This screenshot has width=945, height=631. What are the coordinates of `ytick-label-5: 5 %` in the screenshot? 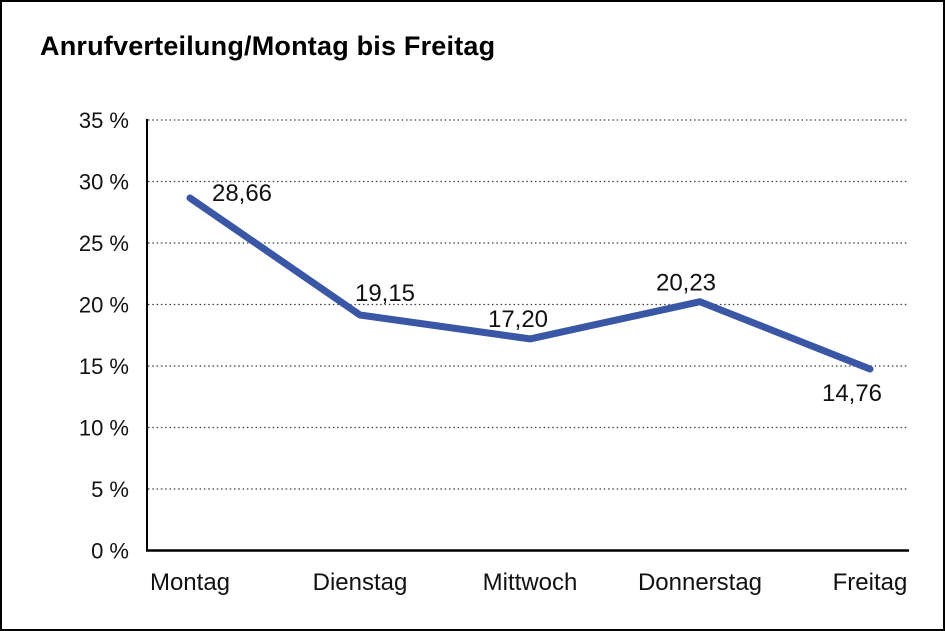 It's located at (110, 489).